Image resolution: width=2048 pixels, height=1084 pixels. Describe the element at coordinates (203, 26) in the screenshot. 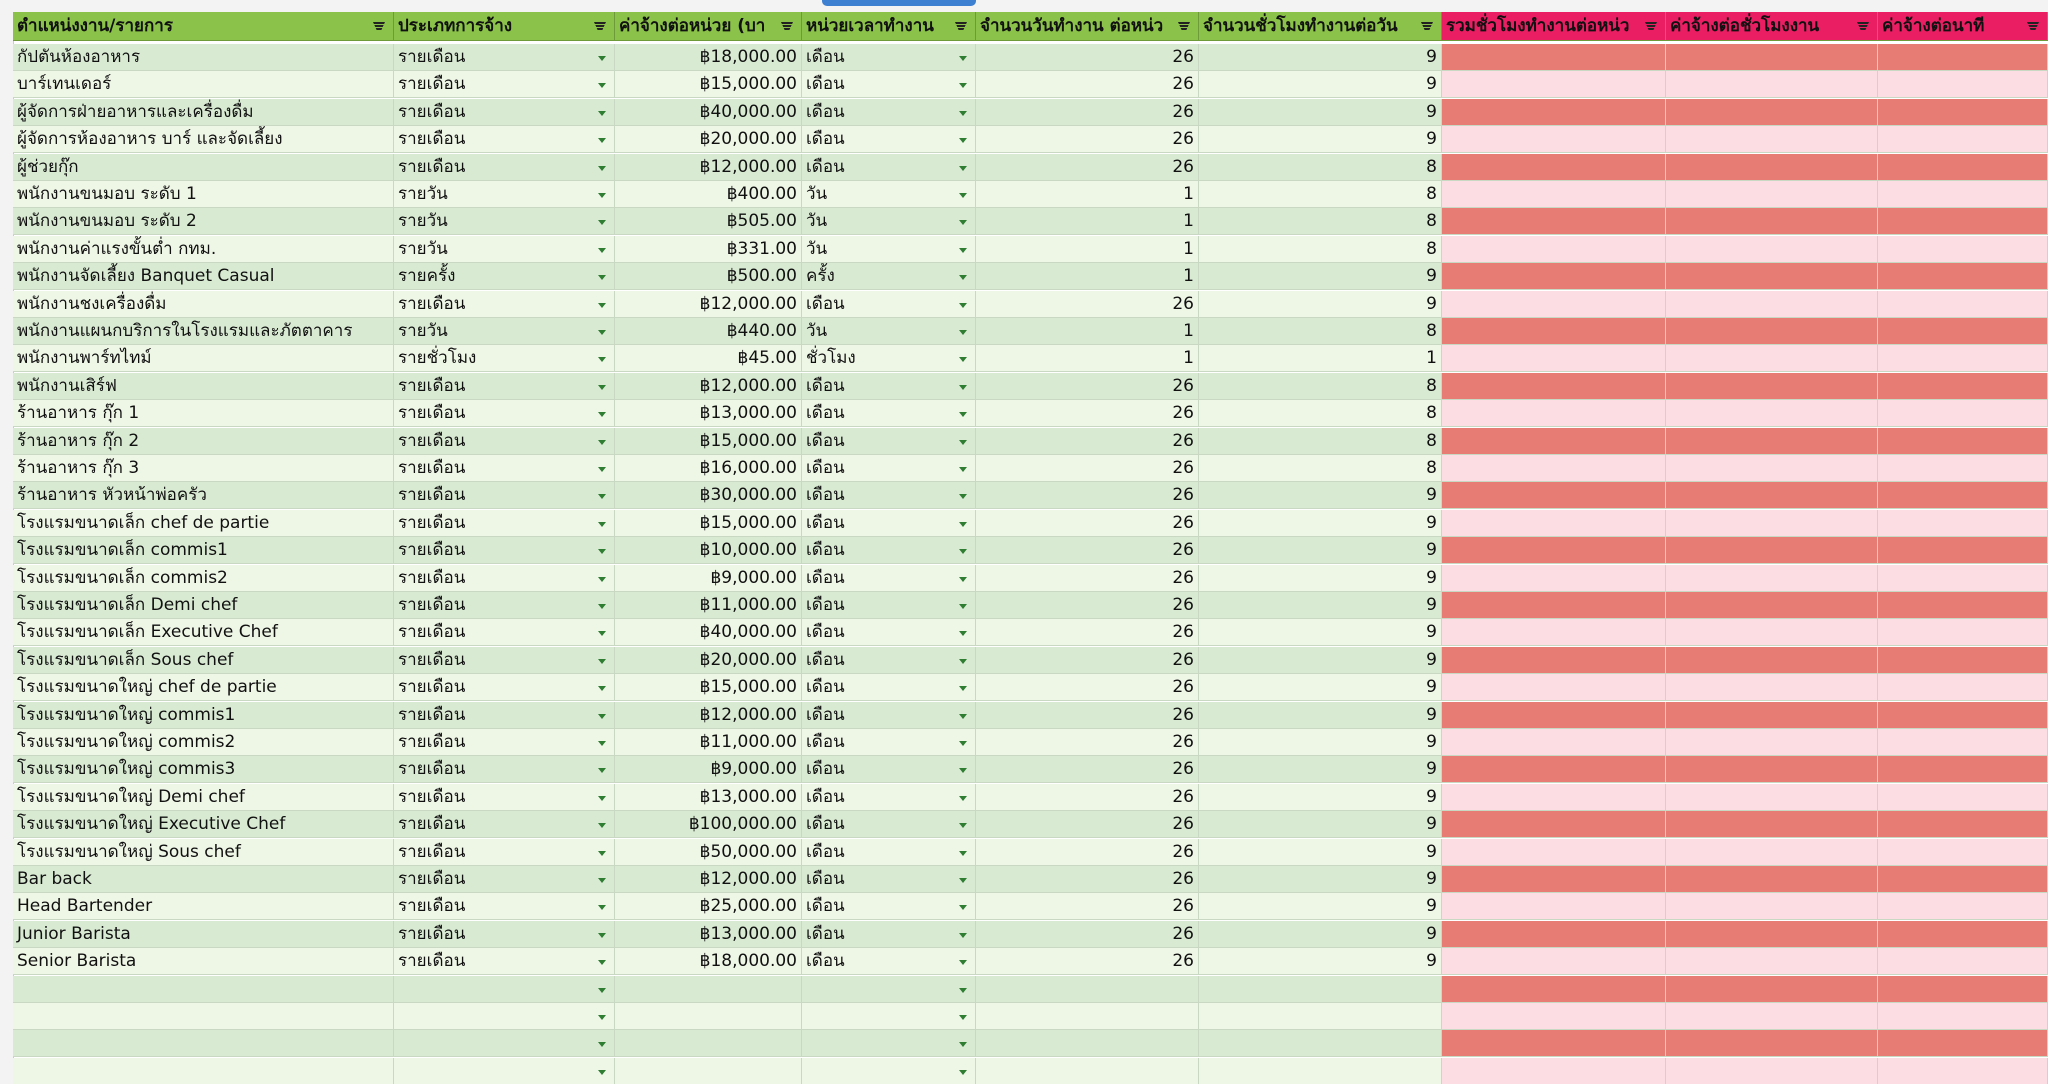

I see `column-header: ตำแหน่งงาน/รายการ` at that location.